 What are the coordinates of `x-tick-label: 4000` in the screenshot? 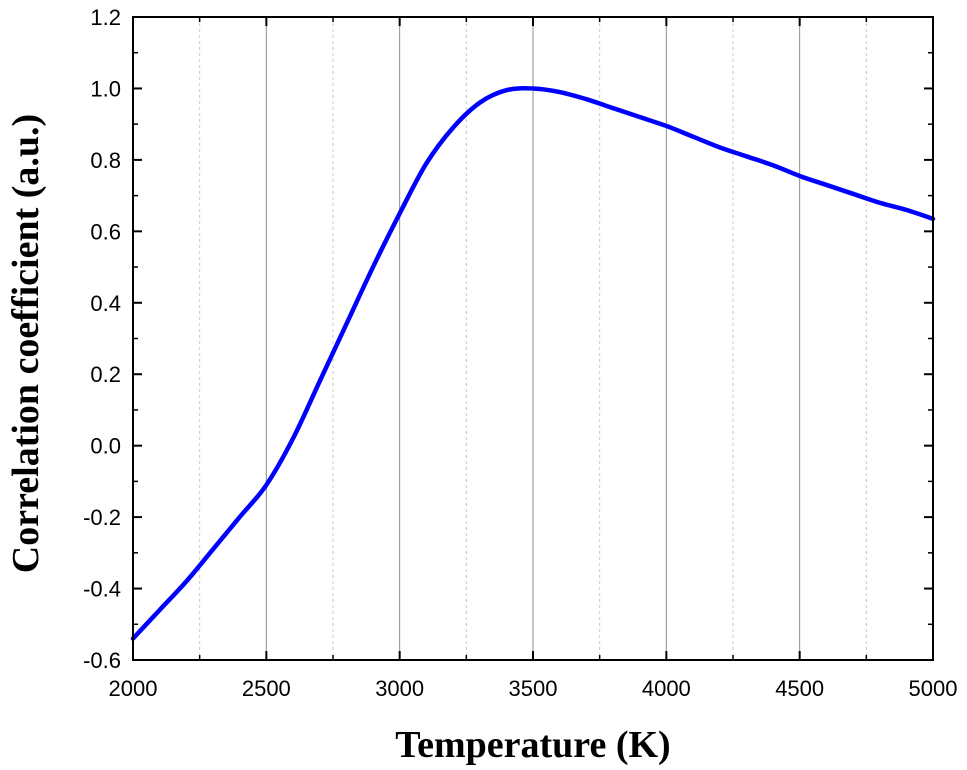 It's located at (666, 688).